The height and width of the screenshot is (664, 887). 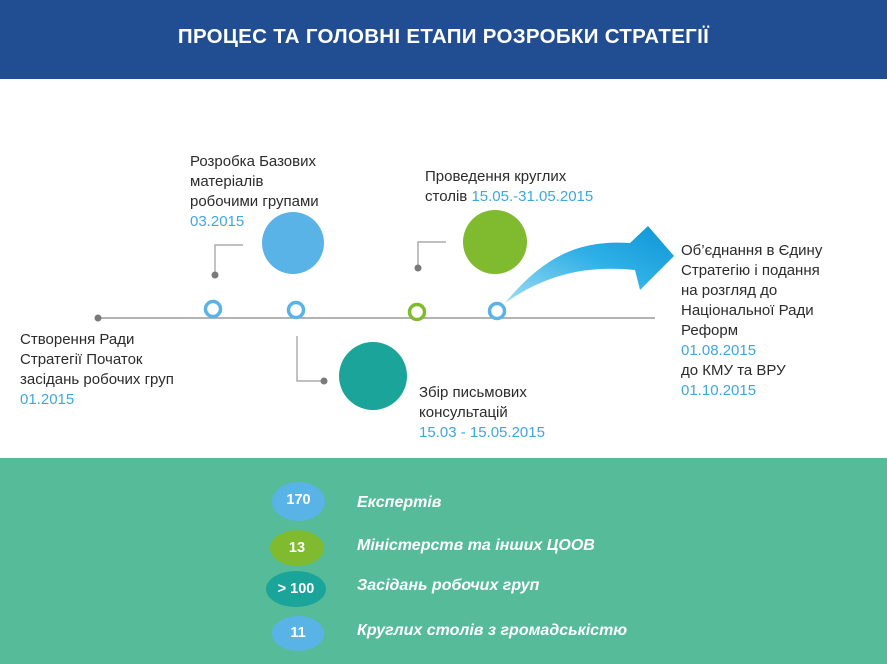 I want to click on stat-label-experts: Експертів, so click(x=399, y=502).